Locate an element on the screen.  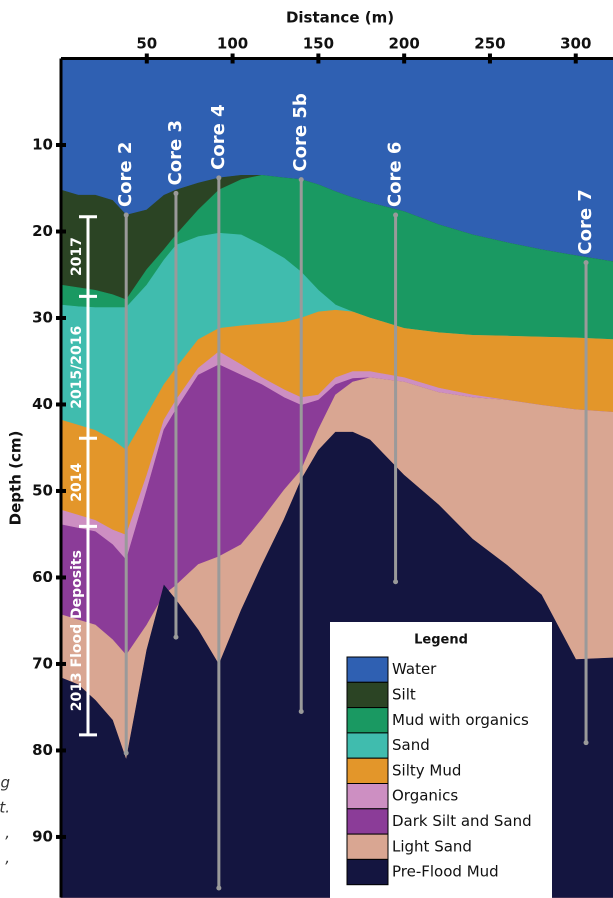
y-tick-label: 20 is located at coordinates (42, 231).